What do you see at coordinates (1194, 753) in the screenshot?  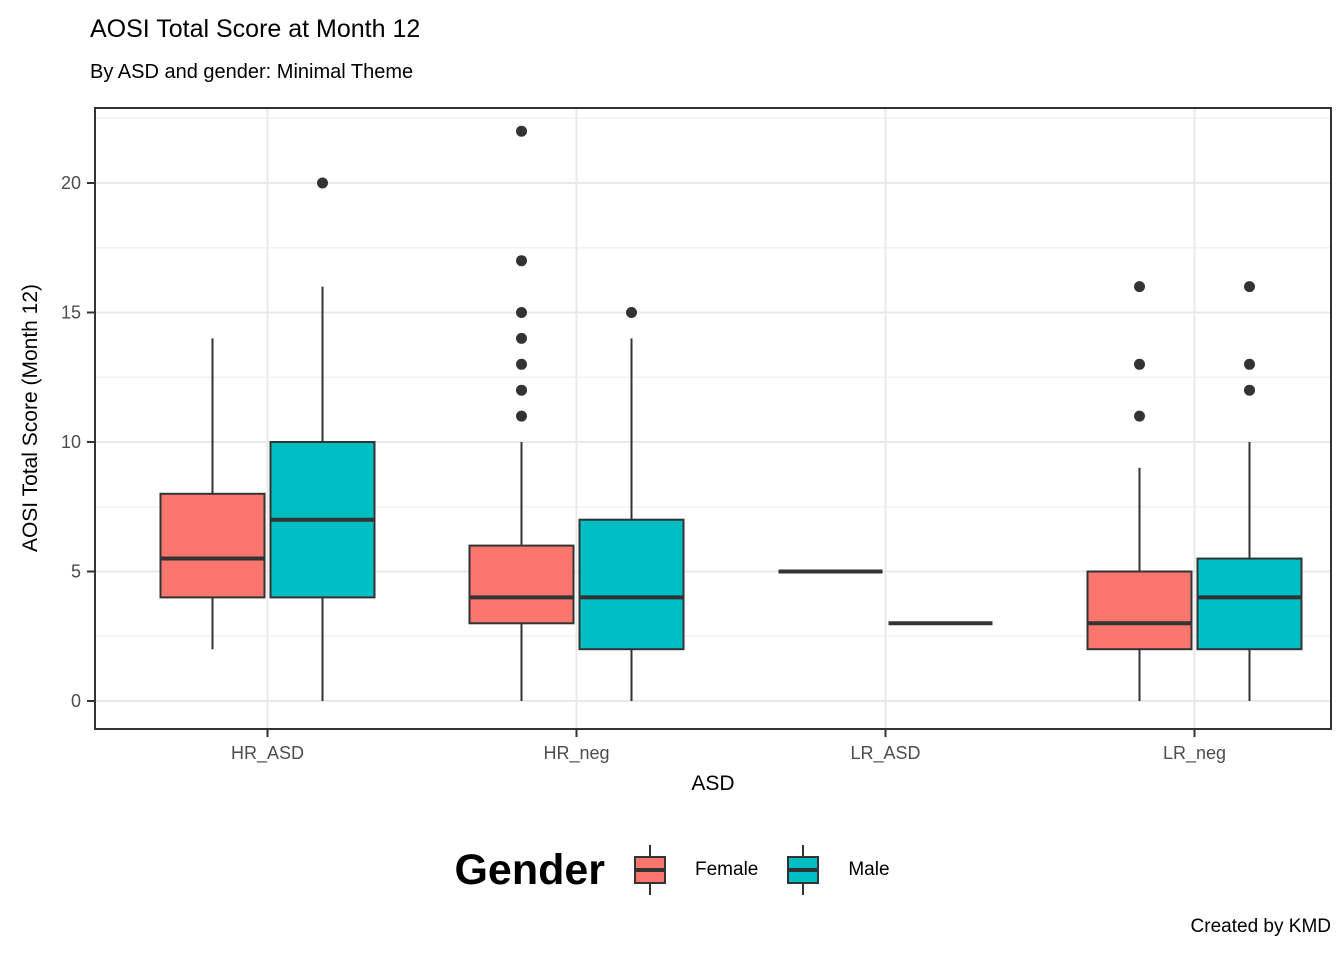 I see `x-tick-label: LR_neg` at bounding box center [1194, 753].